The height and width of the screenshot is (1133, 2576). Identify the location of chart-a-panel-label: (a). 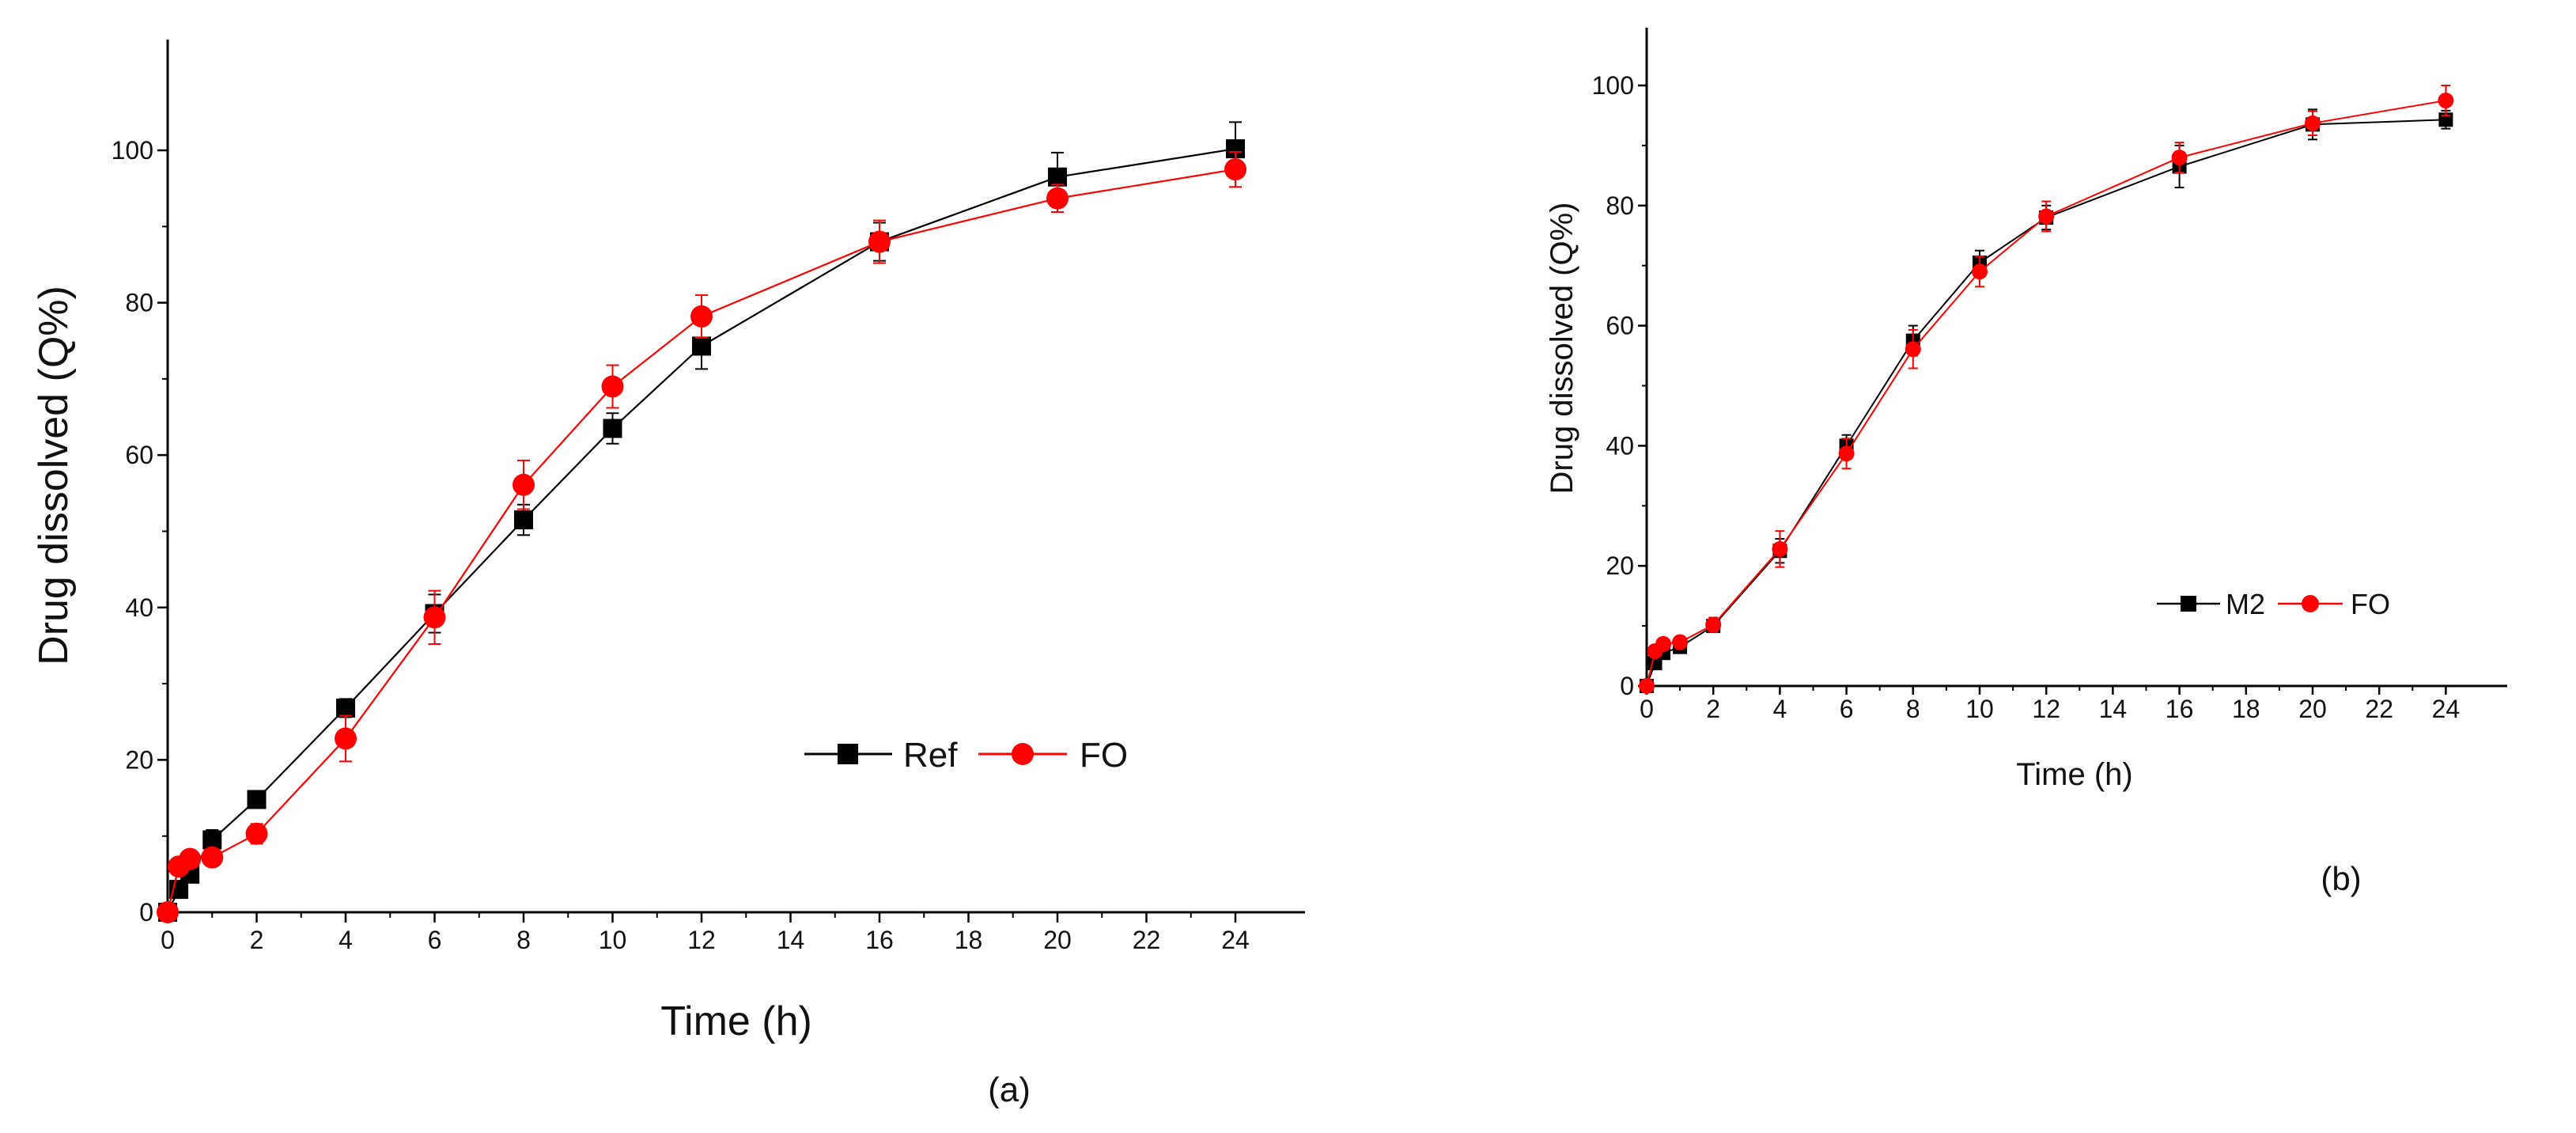
(1009, 1090).